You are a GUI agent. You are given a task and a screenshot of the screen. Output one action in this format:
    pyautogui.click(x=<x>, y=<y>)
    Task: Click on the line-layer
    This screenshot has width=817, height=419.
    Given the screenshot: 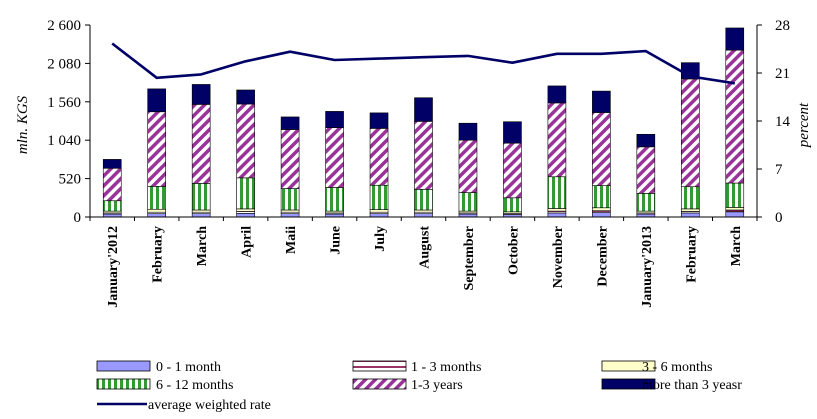 What is the action you would take?
    pyautogui.click(x=423, y=63)
    